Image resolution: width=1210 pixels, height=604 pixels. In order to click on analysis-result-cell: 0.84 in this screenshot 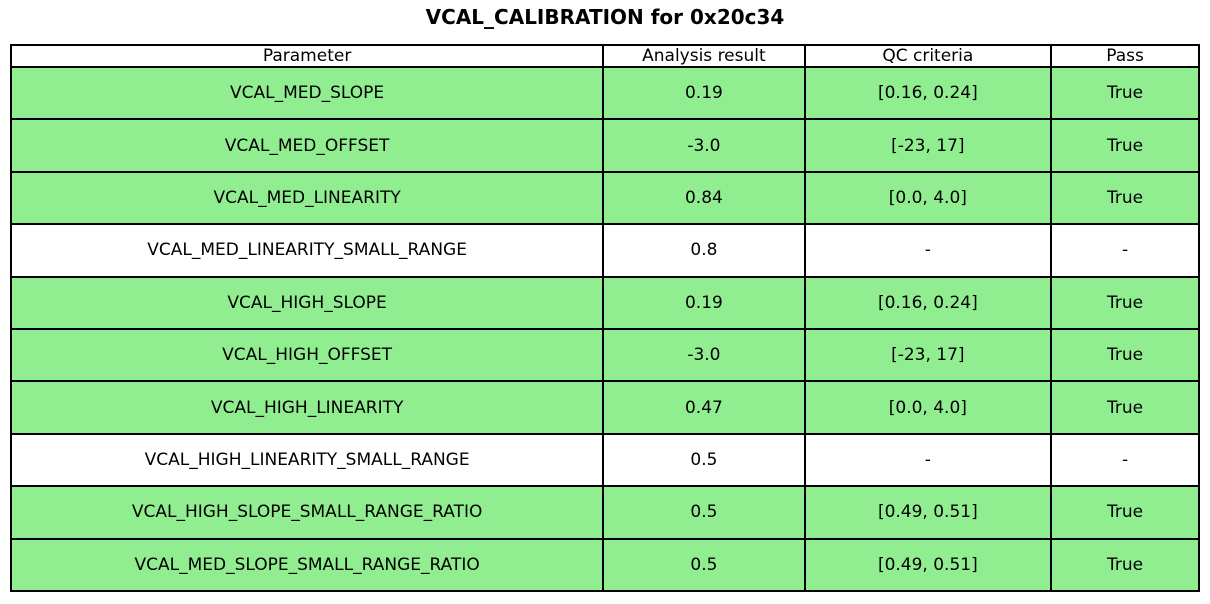, I will do `click(704, 198)`.